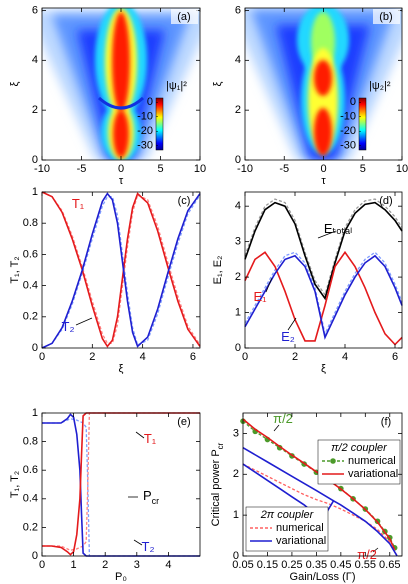 The width and height of the screenshot is (408, 584). What do you see at coordinates (316, 565) in the screenshot?
I see `x-tick-label: 0.35` at bounding box center [316, 565].